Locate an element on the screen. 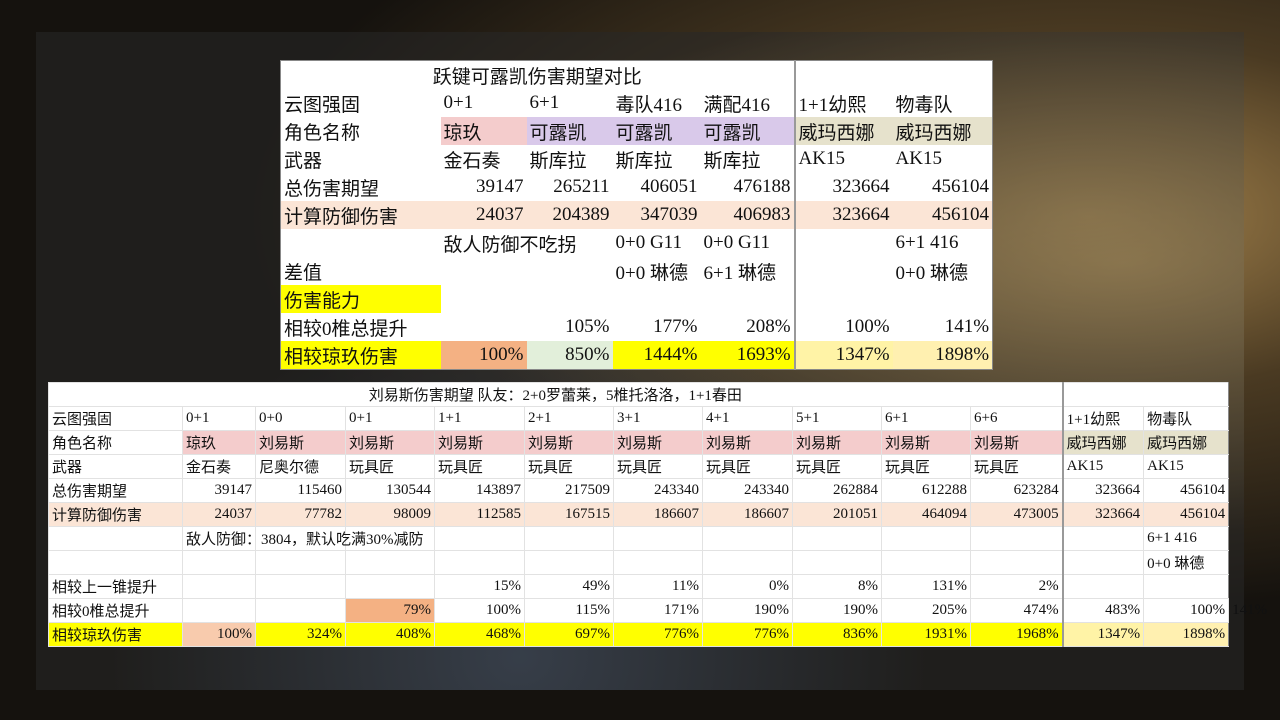  cell: 204389 is located at coordinates (569, 215).